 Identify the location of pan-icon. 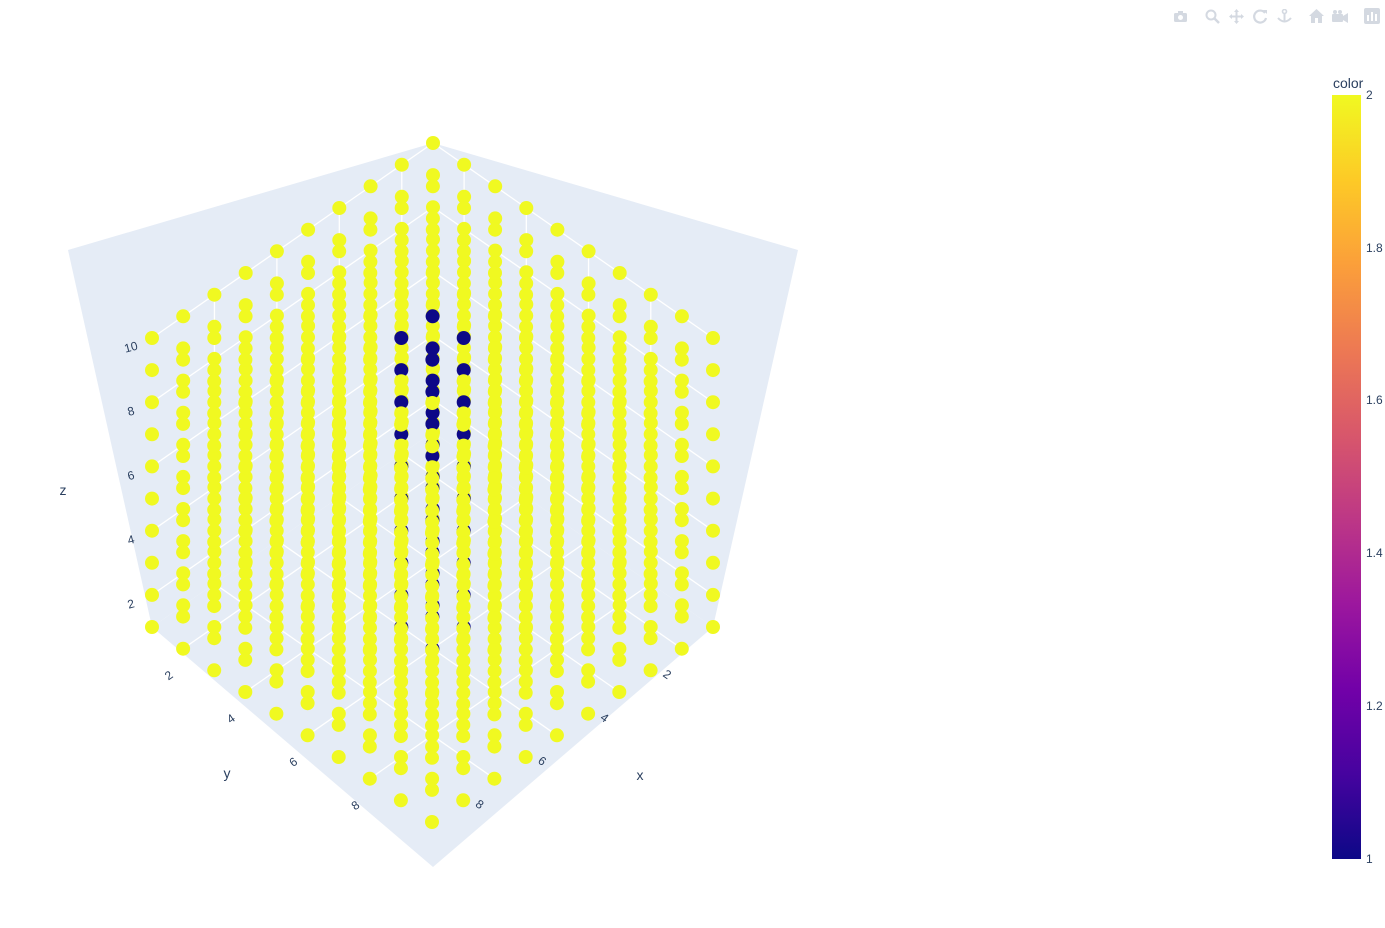
(1236, 16).